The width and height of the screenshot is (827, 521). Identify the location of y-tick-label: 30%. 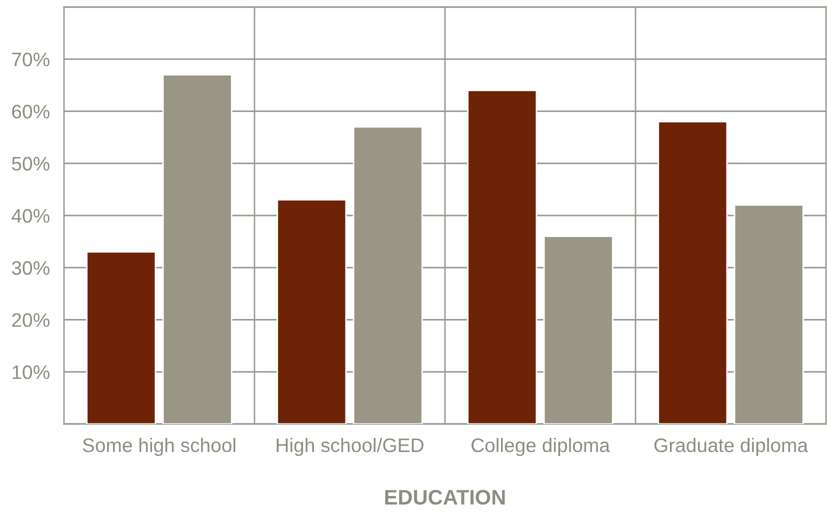
(31, 268).